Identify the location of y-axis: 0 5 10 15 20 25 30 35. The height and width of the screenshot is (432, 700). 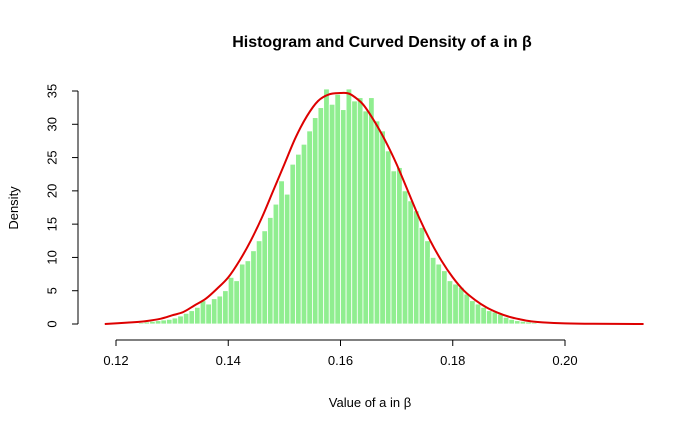
(62, 206).